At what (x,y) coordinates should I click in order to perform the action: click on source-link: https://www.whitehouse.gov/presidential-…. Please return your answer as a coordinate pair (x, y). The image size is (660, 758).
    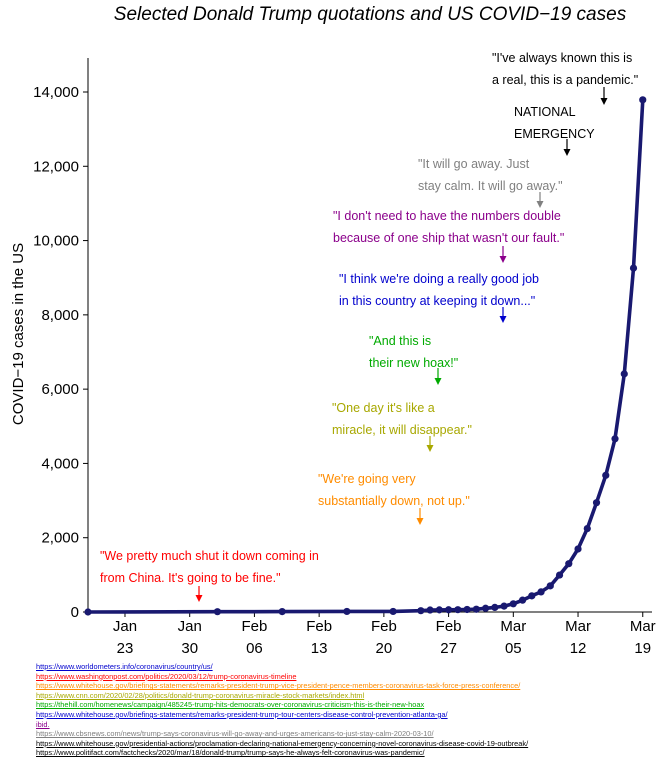
    Looking at the image, I should click on (282, 743).